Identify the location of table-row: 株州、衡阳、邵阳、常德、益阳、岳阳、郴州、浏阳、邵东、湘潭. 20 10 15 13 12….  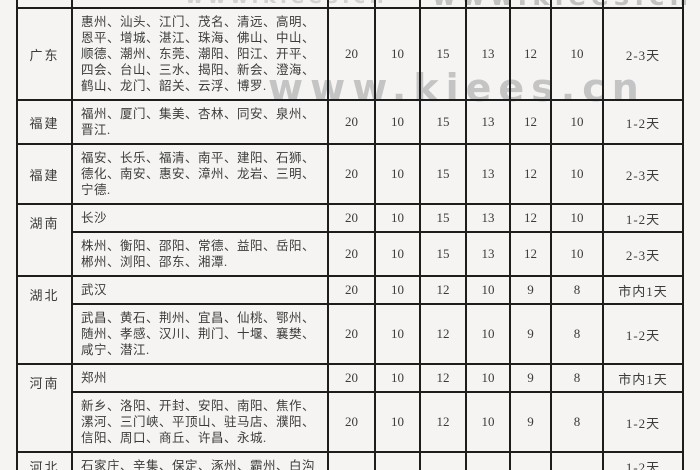
(350, 254).